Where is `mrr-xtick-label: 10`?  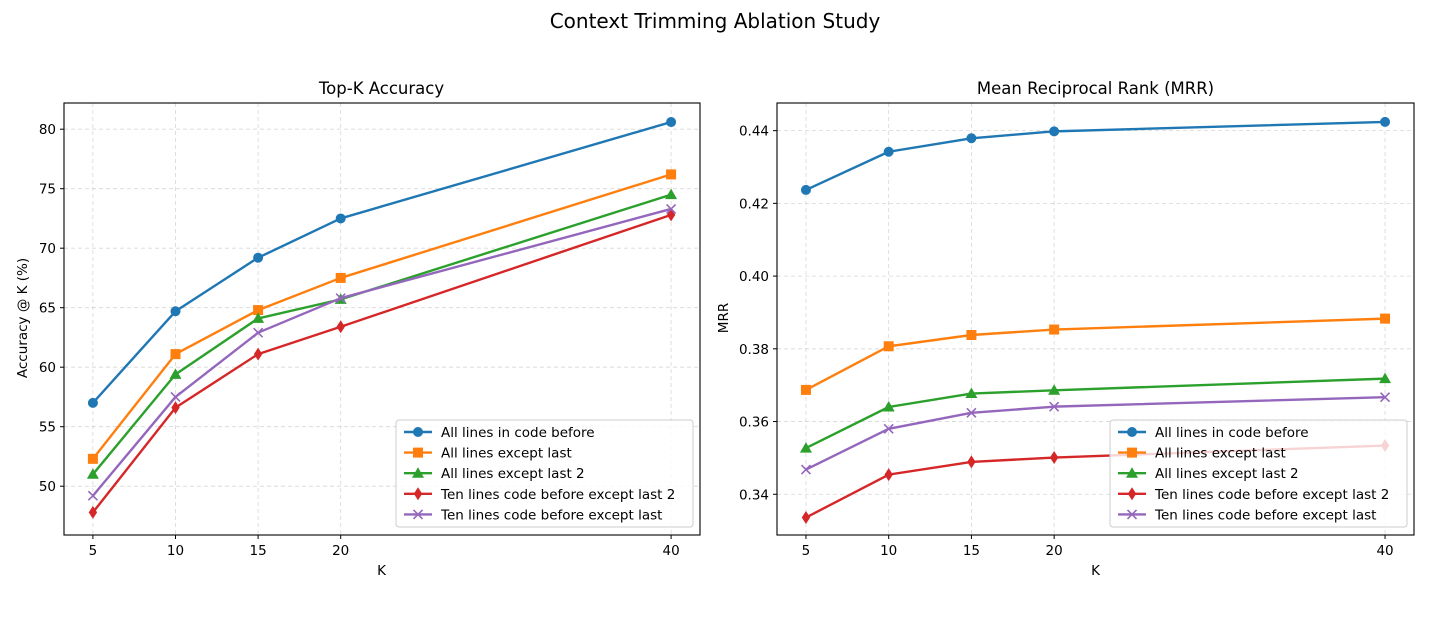 mrr-xtick-label: 10 is located at coordinates (888, 551).